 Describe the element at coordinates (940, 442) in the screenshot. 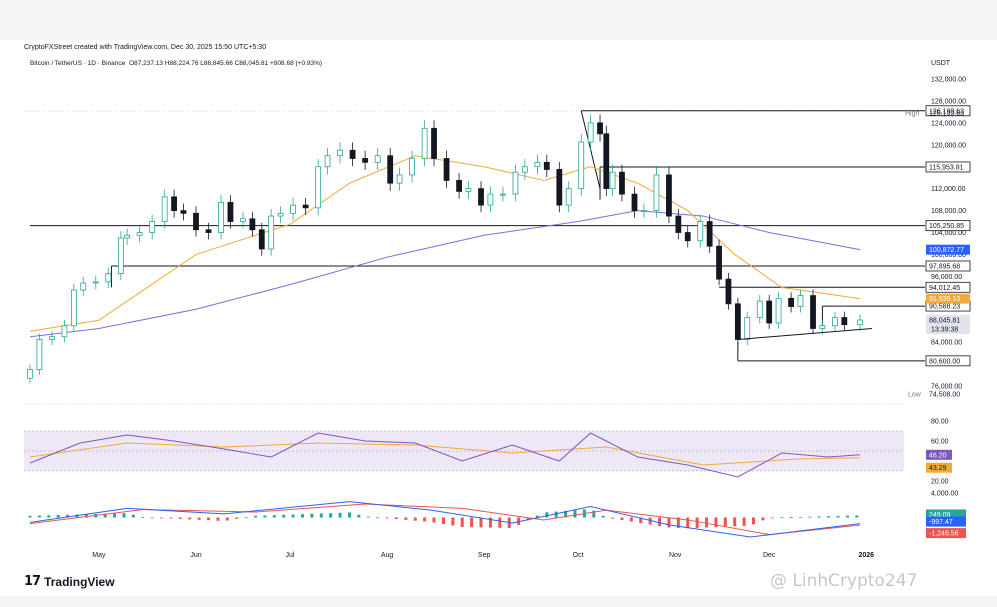

I see `rsi-axis-tick: 60.00` at that location.